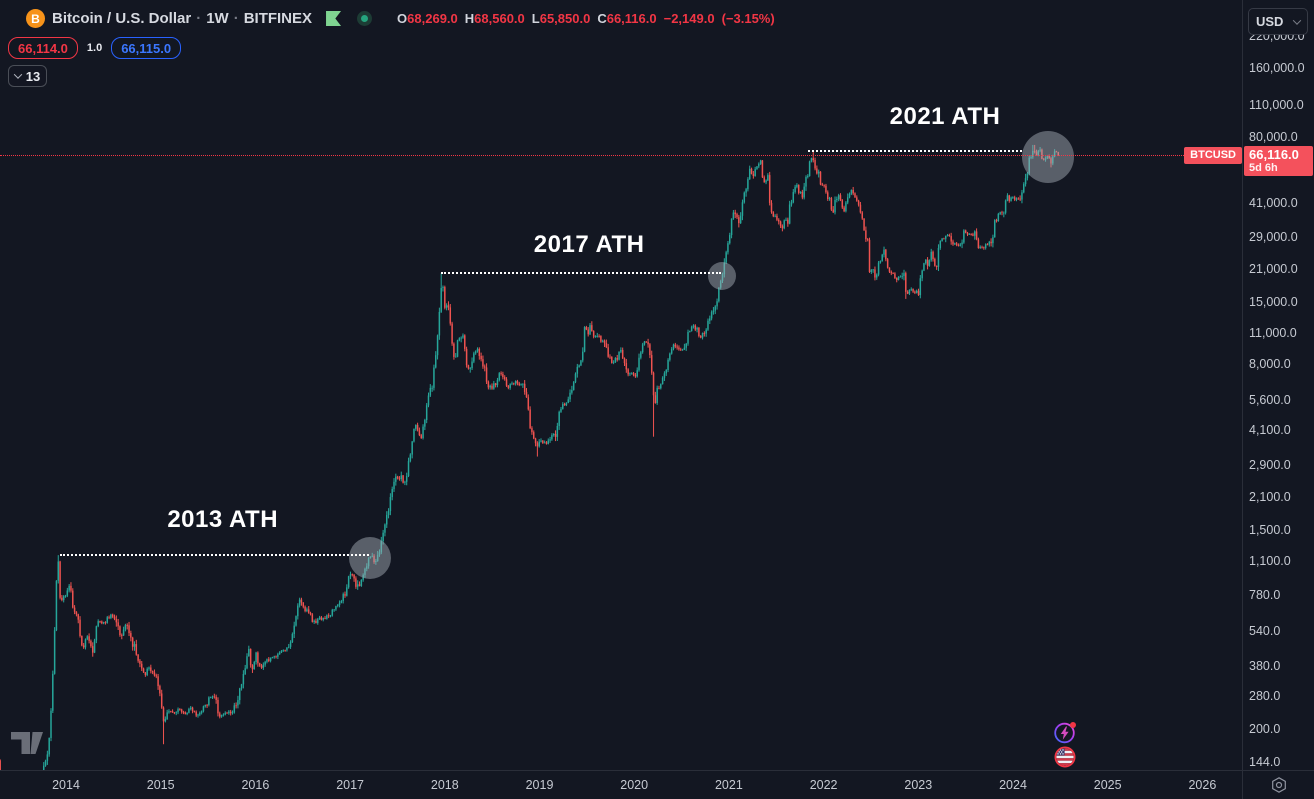 The width and height of the screenshot is (1314, 799). What do you see at coordinates (27, 76) in the screenshot?
I see `indicators-collapse-button: 13` at bounding box center [27, 76].